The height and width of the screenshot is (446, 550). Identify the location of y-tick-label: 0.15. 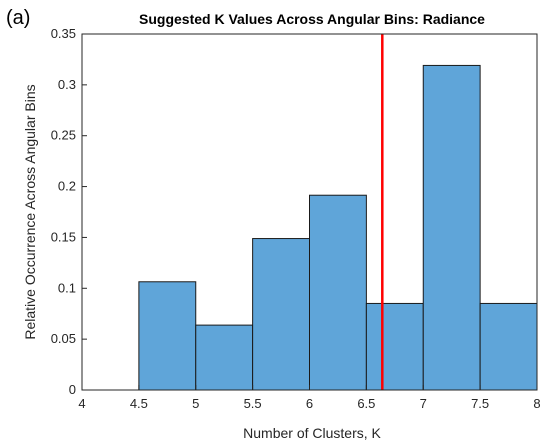
(63, 236).